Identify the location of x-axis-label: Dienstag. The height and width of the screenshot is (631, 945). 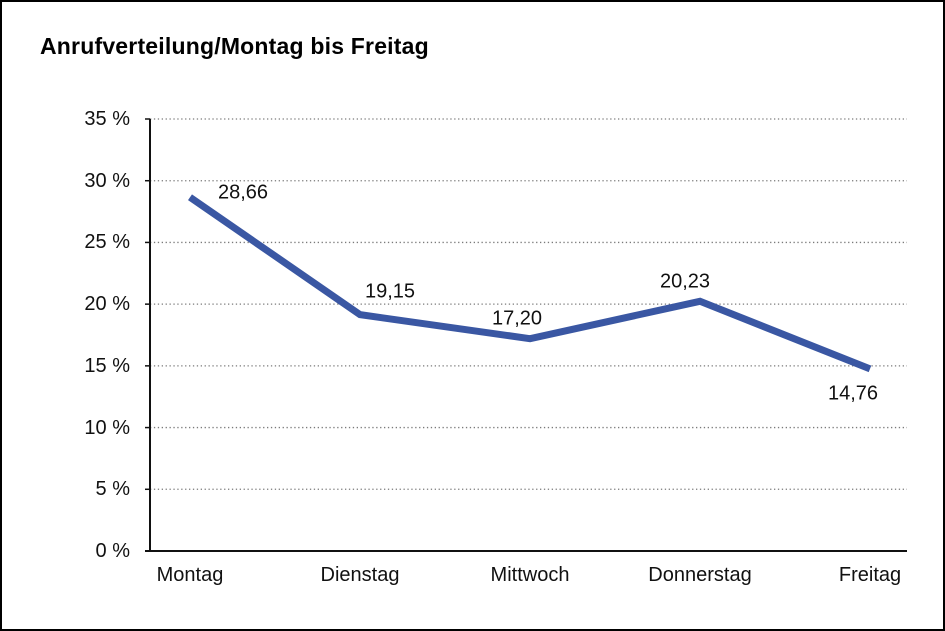
(360, 575).